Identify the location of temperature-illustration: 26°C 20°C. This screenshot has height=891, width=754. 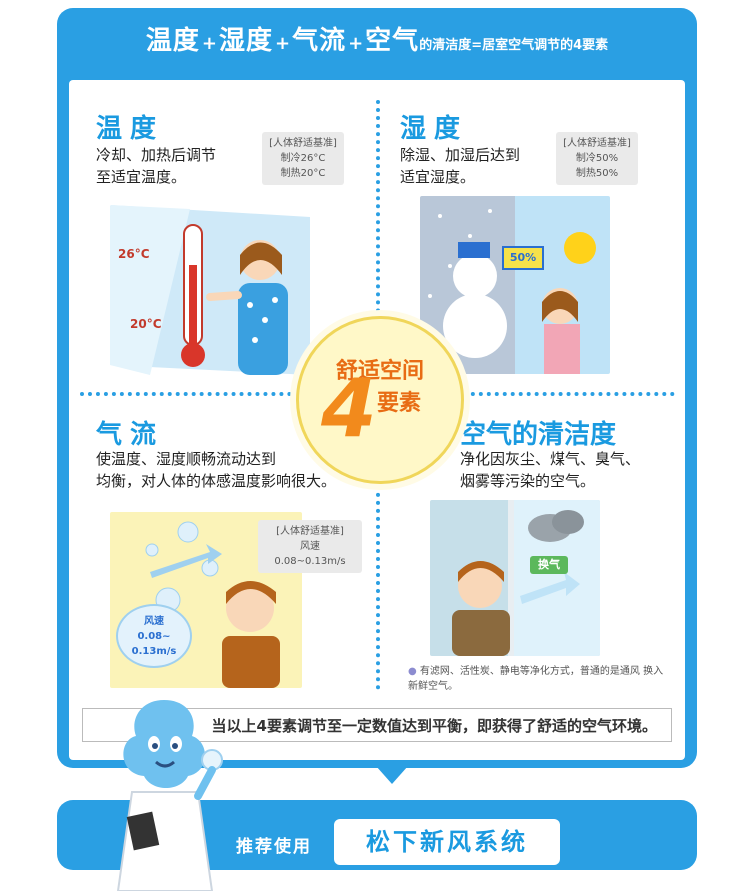
(210, 290).